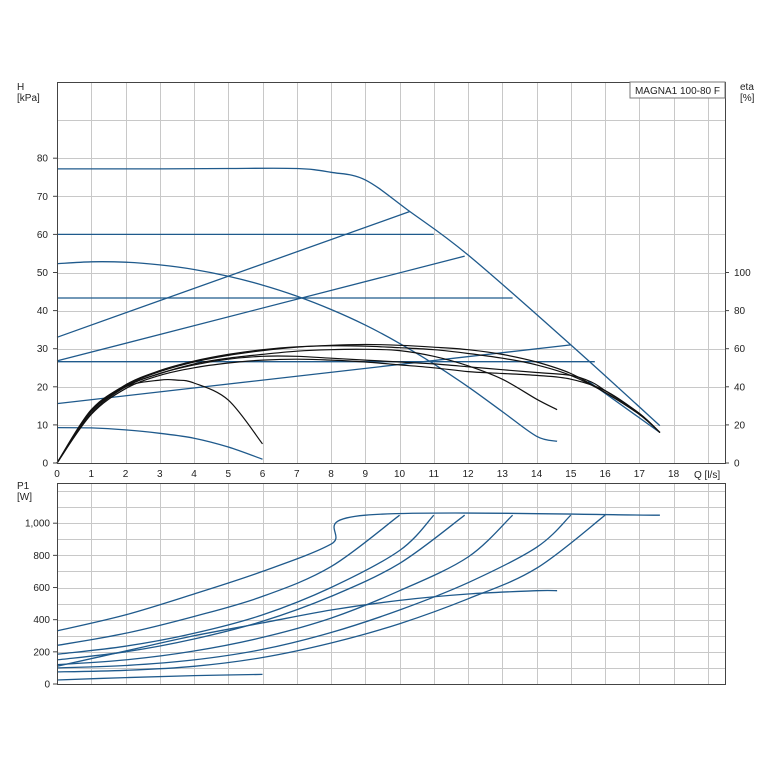  I want to click on y-tick-label: 50, so click(43, 273).